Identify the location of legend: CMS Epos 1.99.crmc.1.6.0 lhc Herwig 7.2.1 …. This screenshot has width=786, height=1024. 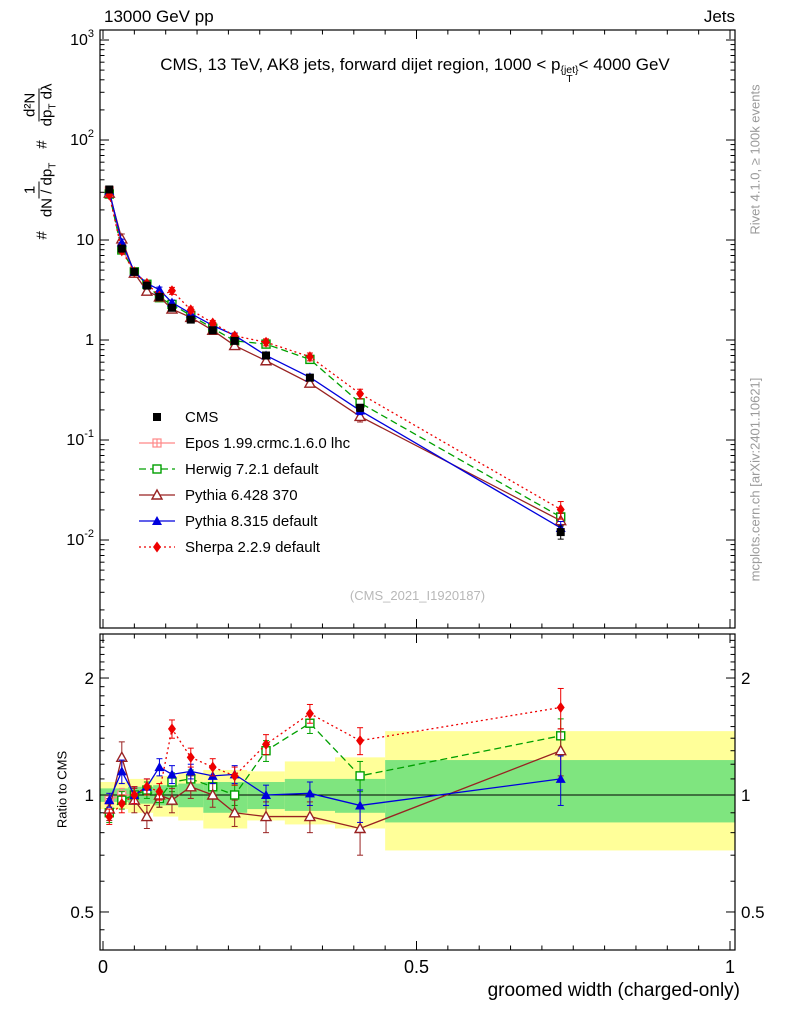
(244, 482).